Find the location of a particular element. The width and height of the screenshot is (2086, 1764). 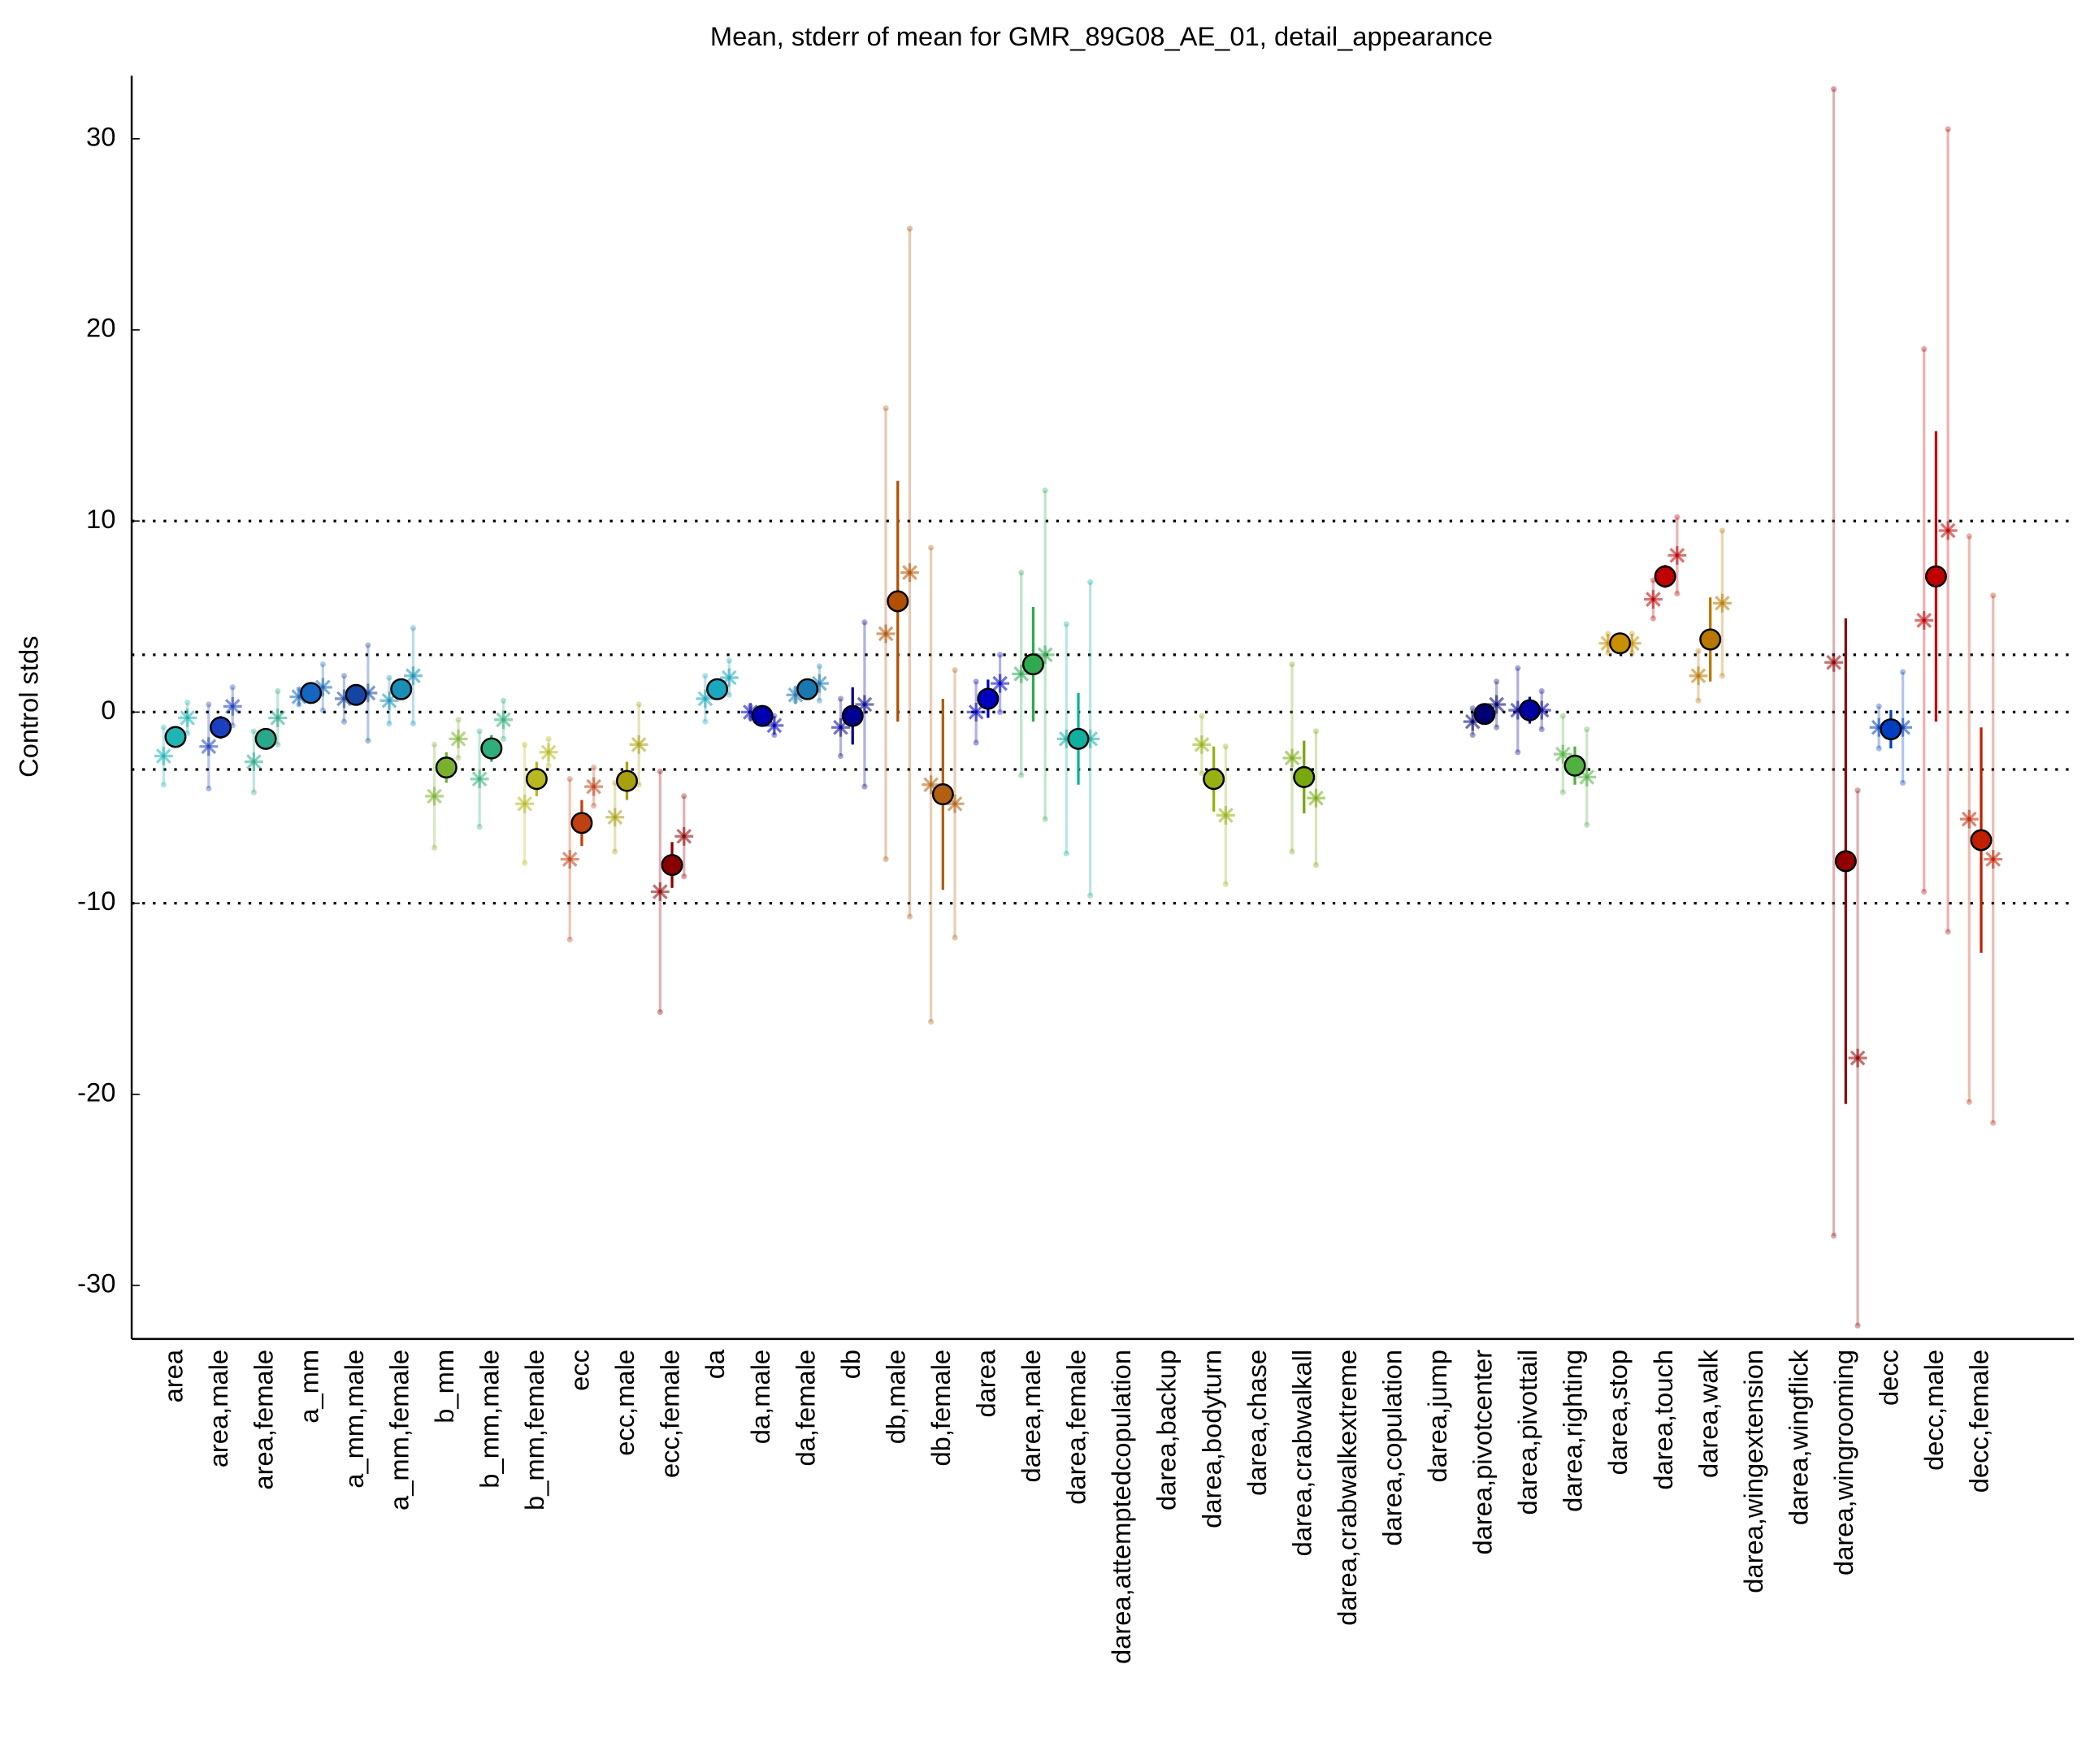

x-tick-label: darea,male is located at coordinates (1031, 1416).